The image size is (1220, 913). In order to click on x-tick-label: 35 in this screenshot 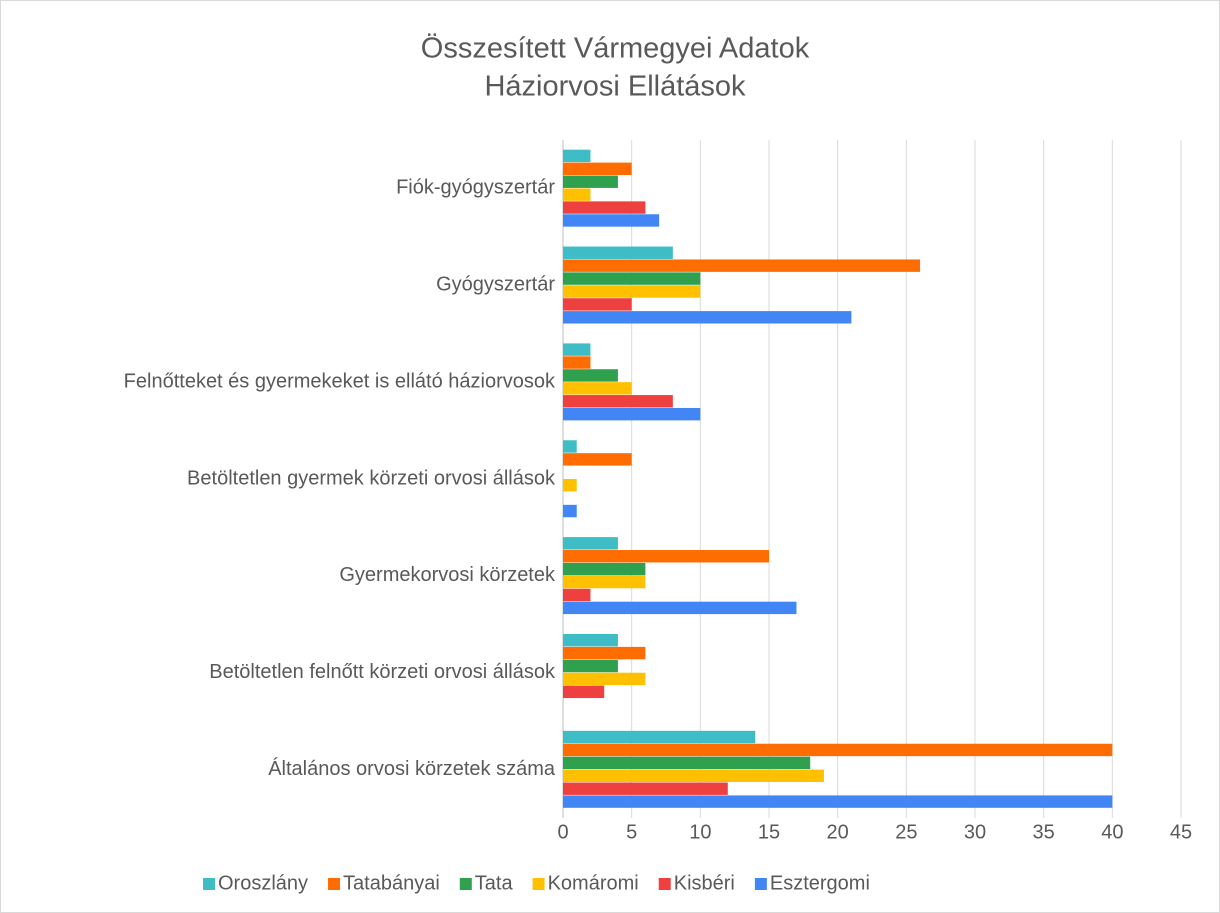, I will do `click(1044, 832)`.